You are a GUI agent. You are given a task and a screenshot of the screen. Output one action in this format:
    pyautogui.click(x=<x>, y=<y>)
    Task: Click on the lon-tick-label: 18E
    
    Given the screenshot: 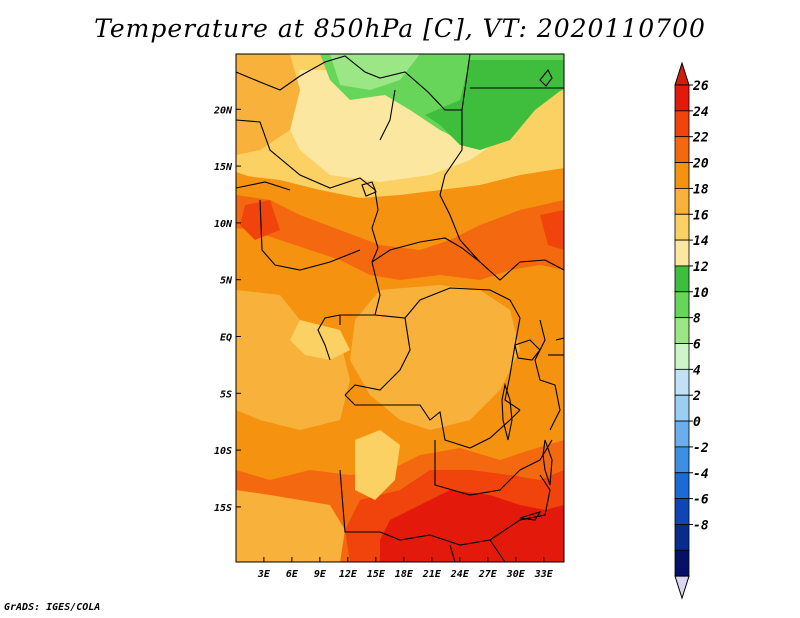 What is the action you would take?
    pyautogui.click(x=404, y=574)
    